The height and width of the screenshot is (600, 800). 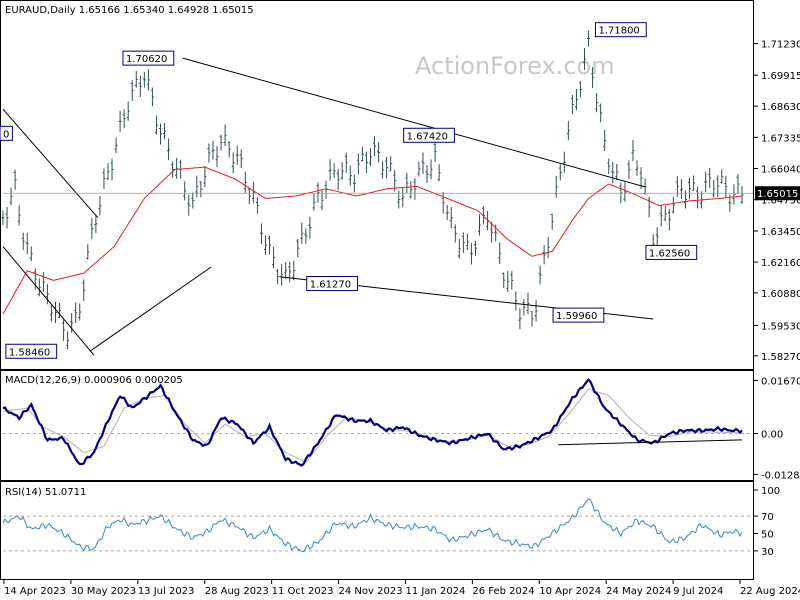 What do you see at coordinates (780, 201) in the screenshot?
I see `price-y-tick-label: 1.64750` at bounding box center [780, 201].